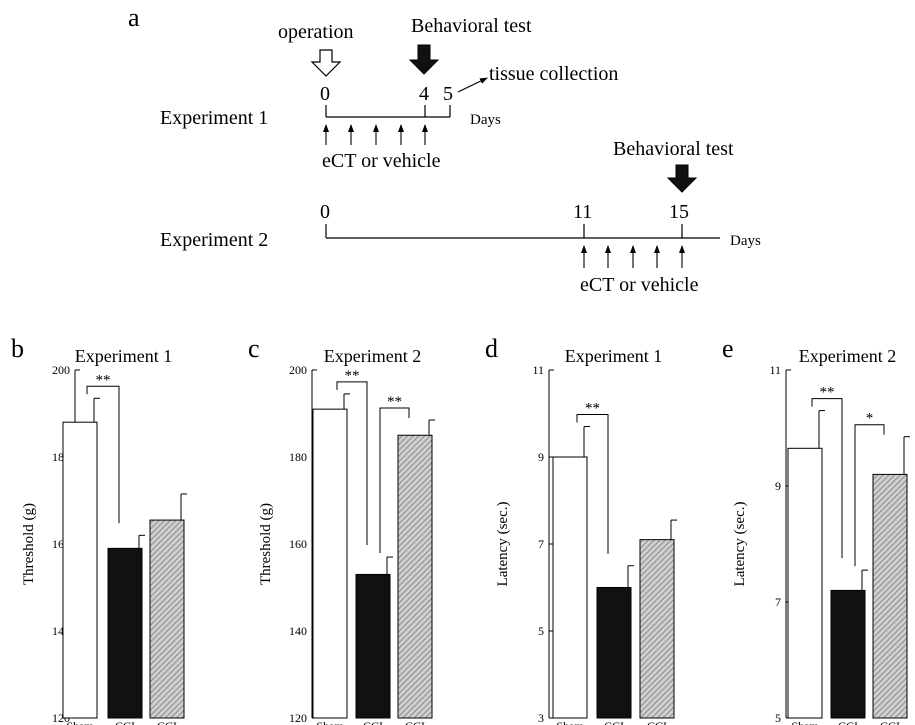 Image resolution: width=915 pixels, height=725 pixels. What do you see at coordinates (541, 718) in the screenshot?
I see `y-tick-label: 3` at bounding box center [541, 718].